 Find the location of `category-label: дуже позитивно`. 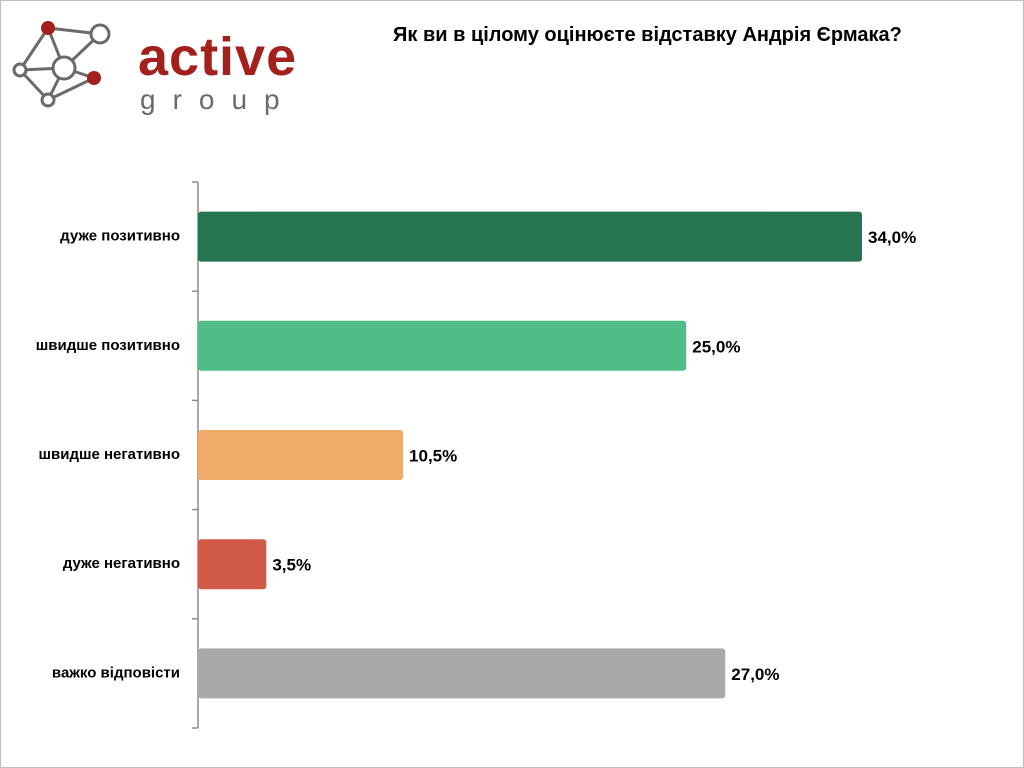

category-label: дуже позитивно is located at coordinates (120, 236).